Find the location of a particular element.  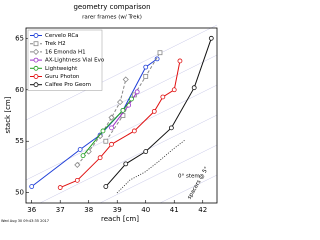

x-tick-label: 39 is located at coordinates (117, 210).